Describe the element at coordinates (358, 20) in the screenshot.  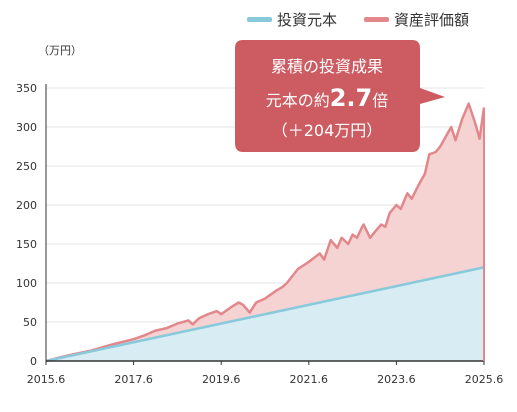
I see `legend: 投資元本 資産評価額` at that location.